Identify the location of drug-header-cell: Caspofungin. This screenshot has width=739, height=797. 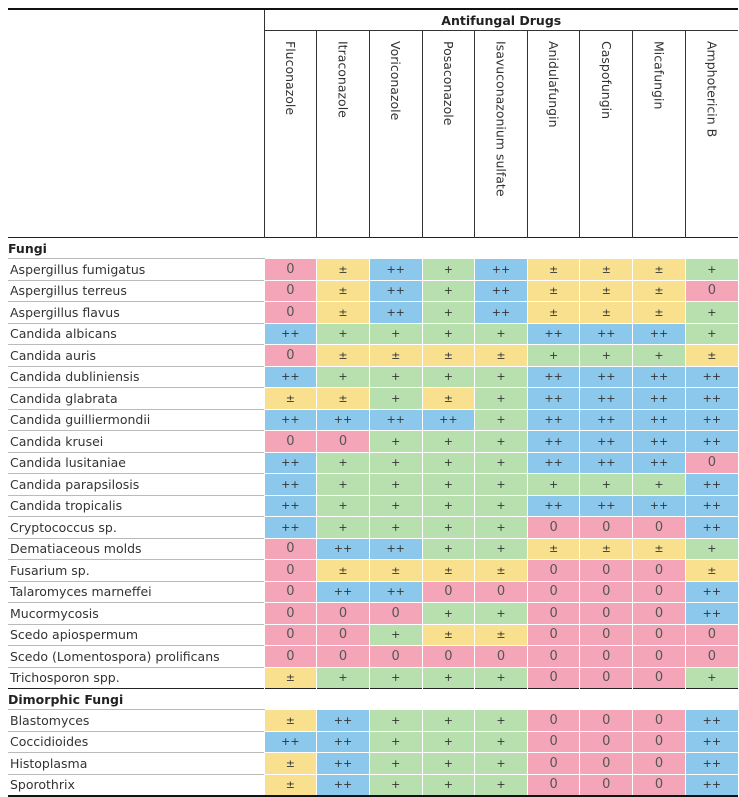
(606, 134).